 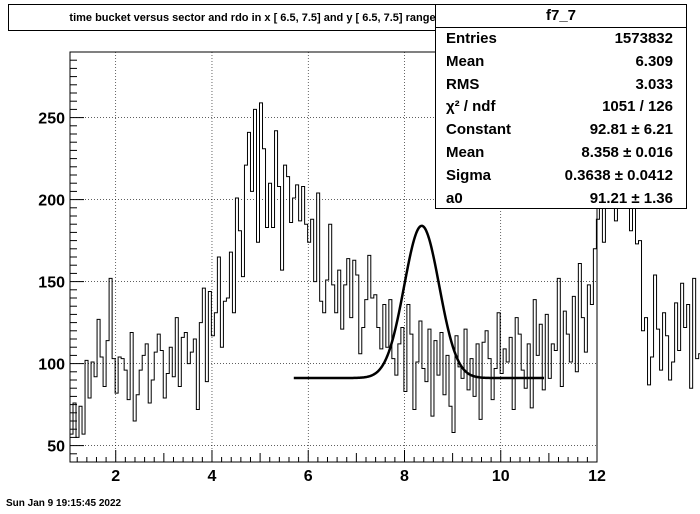 I want to click on stat-value: 0.3638 ± 0.0412, so click(x=618, y=175).